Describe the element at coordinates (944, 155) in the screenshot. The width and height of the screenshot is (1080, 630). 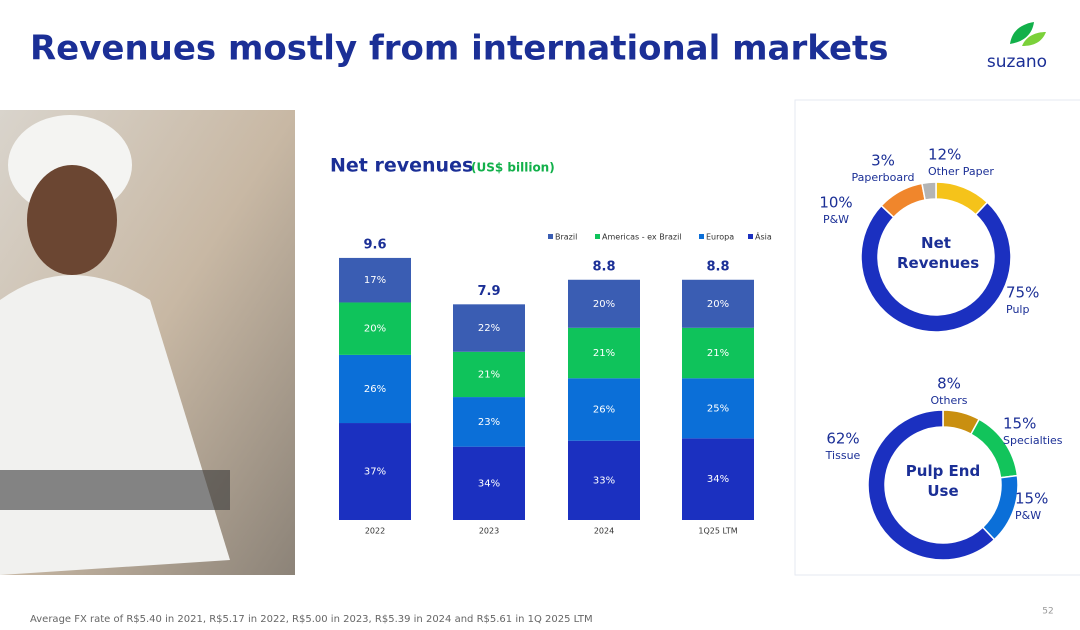
I see `slice-value-label: 12%` at that location.